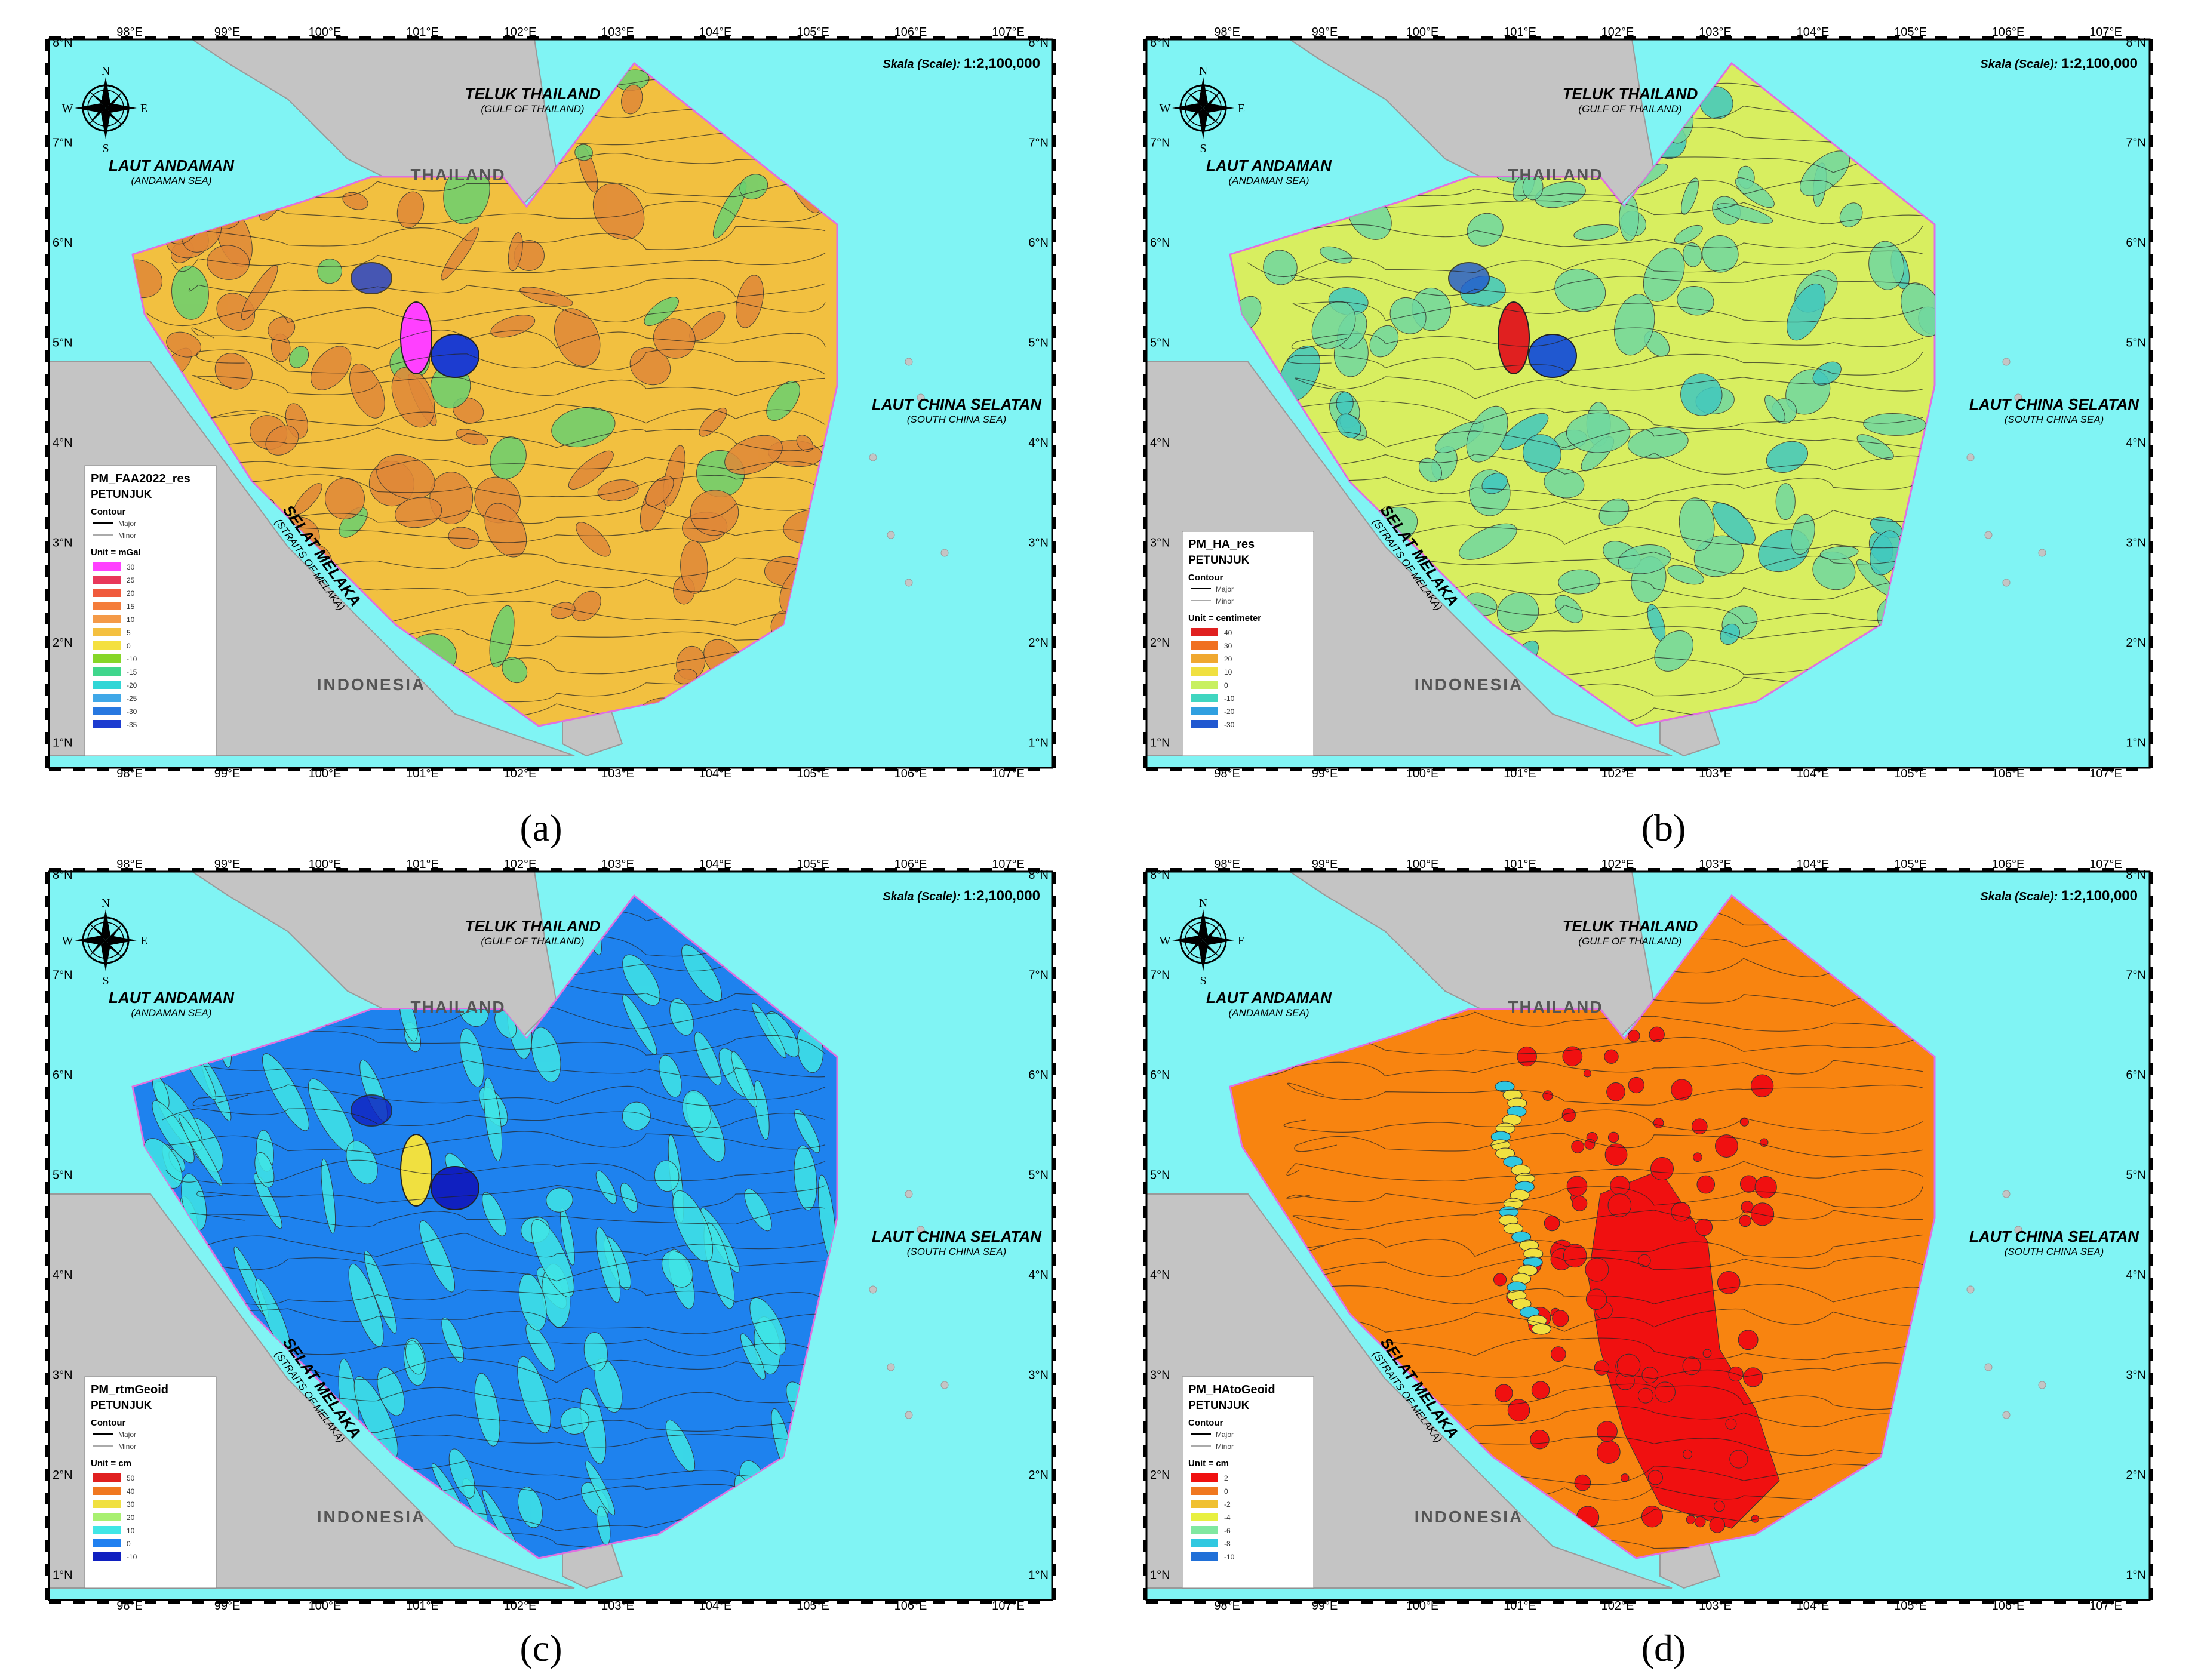 The height and width of the screenshot is (1680, 2198). What do you see at coordinates (171, 1013) in the screenshot?
I see `label-andaman-sea: (ANDAMAN SEA)` at bounding box center [171, 1013].